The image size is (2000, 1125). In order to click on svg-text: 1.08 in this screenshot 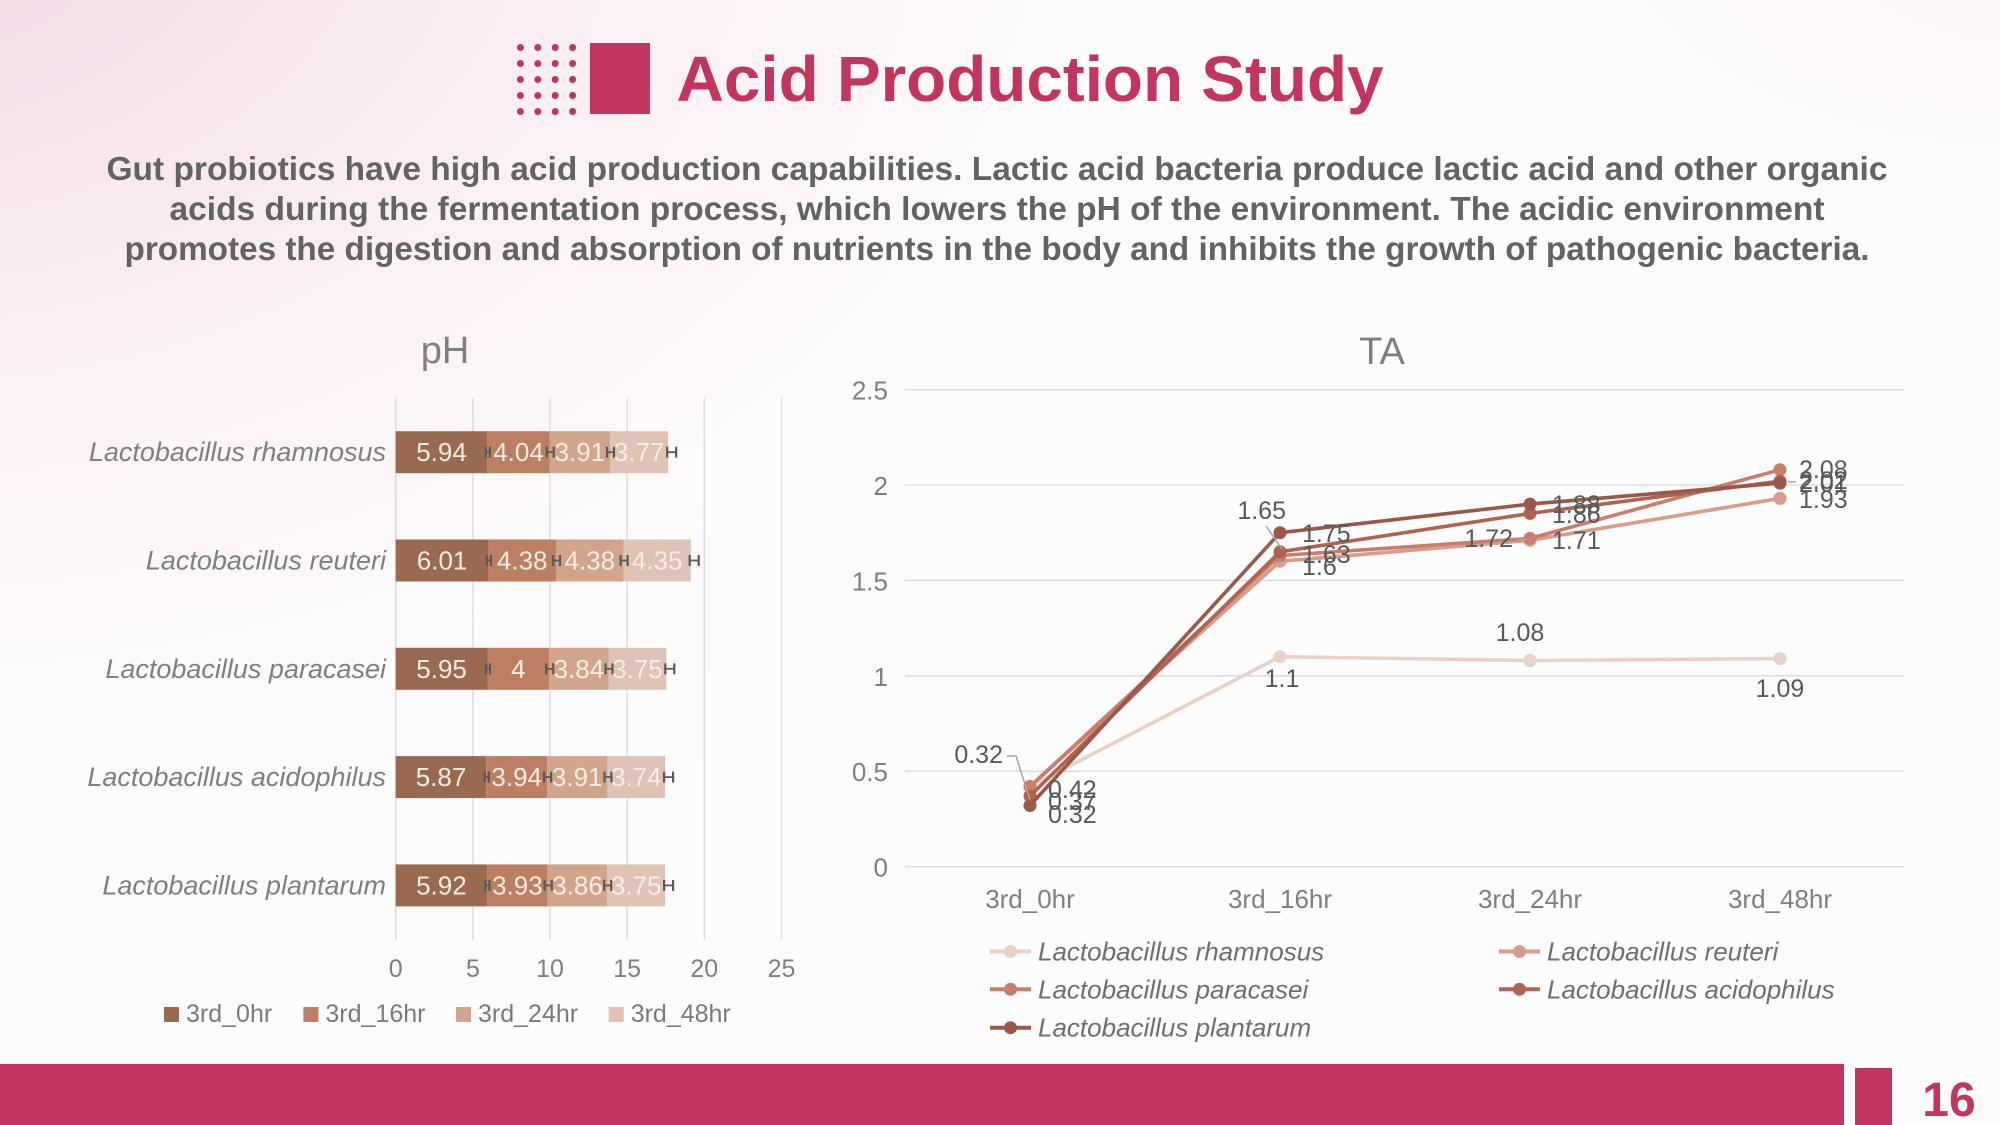, I will do `click(1520, 633)`.